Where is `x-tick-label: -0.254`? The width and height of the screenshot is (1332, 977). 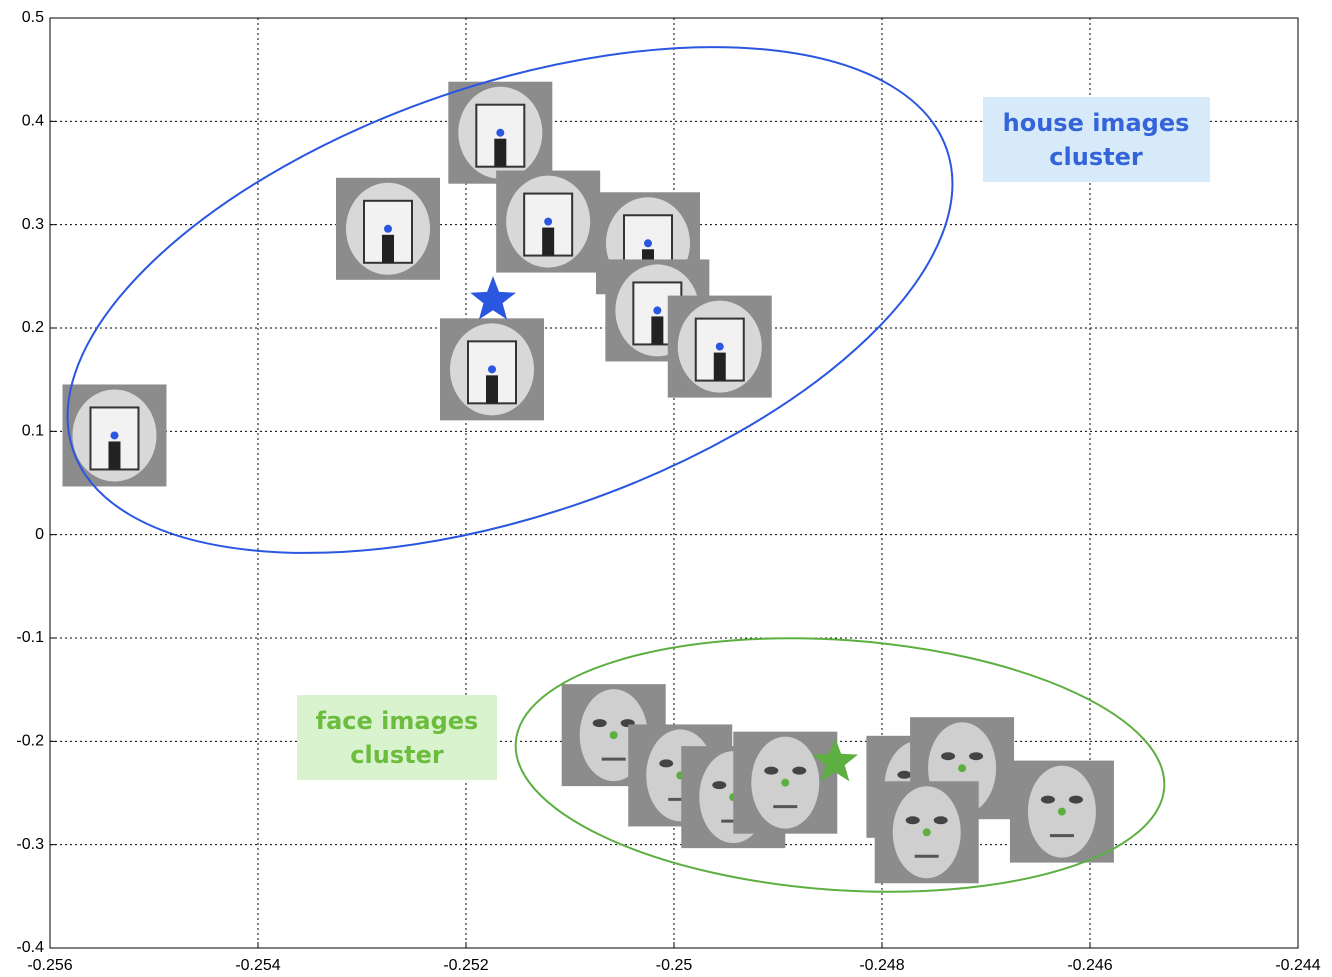
x-tick-label: -0.254 is located at coordinates (257, 965).